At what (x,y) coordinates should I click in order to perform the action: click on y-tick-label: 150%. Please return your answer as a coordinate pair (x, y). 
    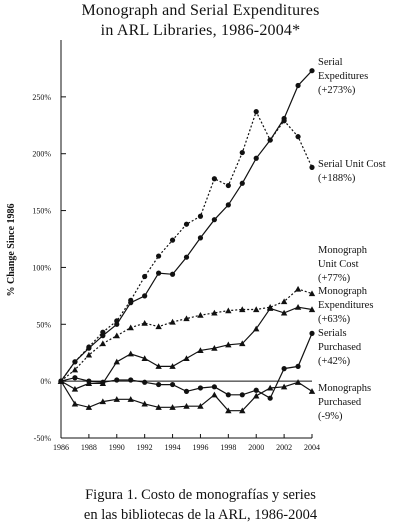
    Looking at the image, I should click on (41, 211).